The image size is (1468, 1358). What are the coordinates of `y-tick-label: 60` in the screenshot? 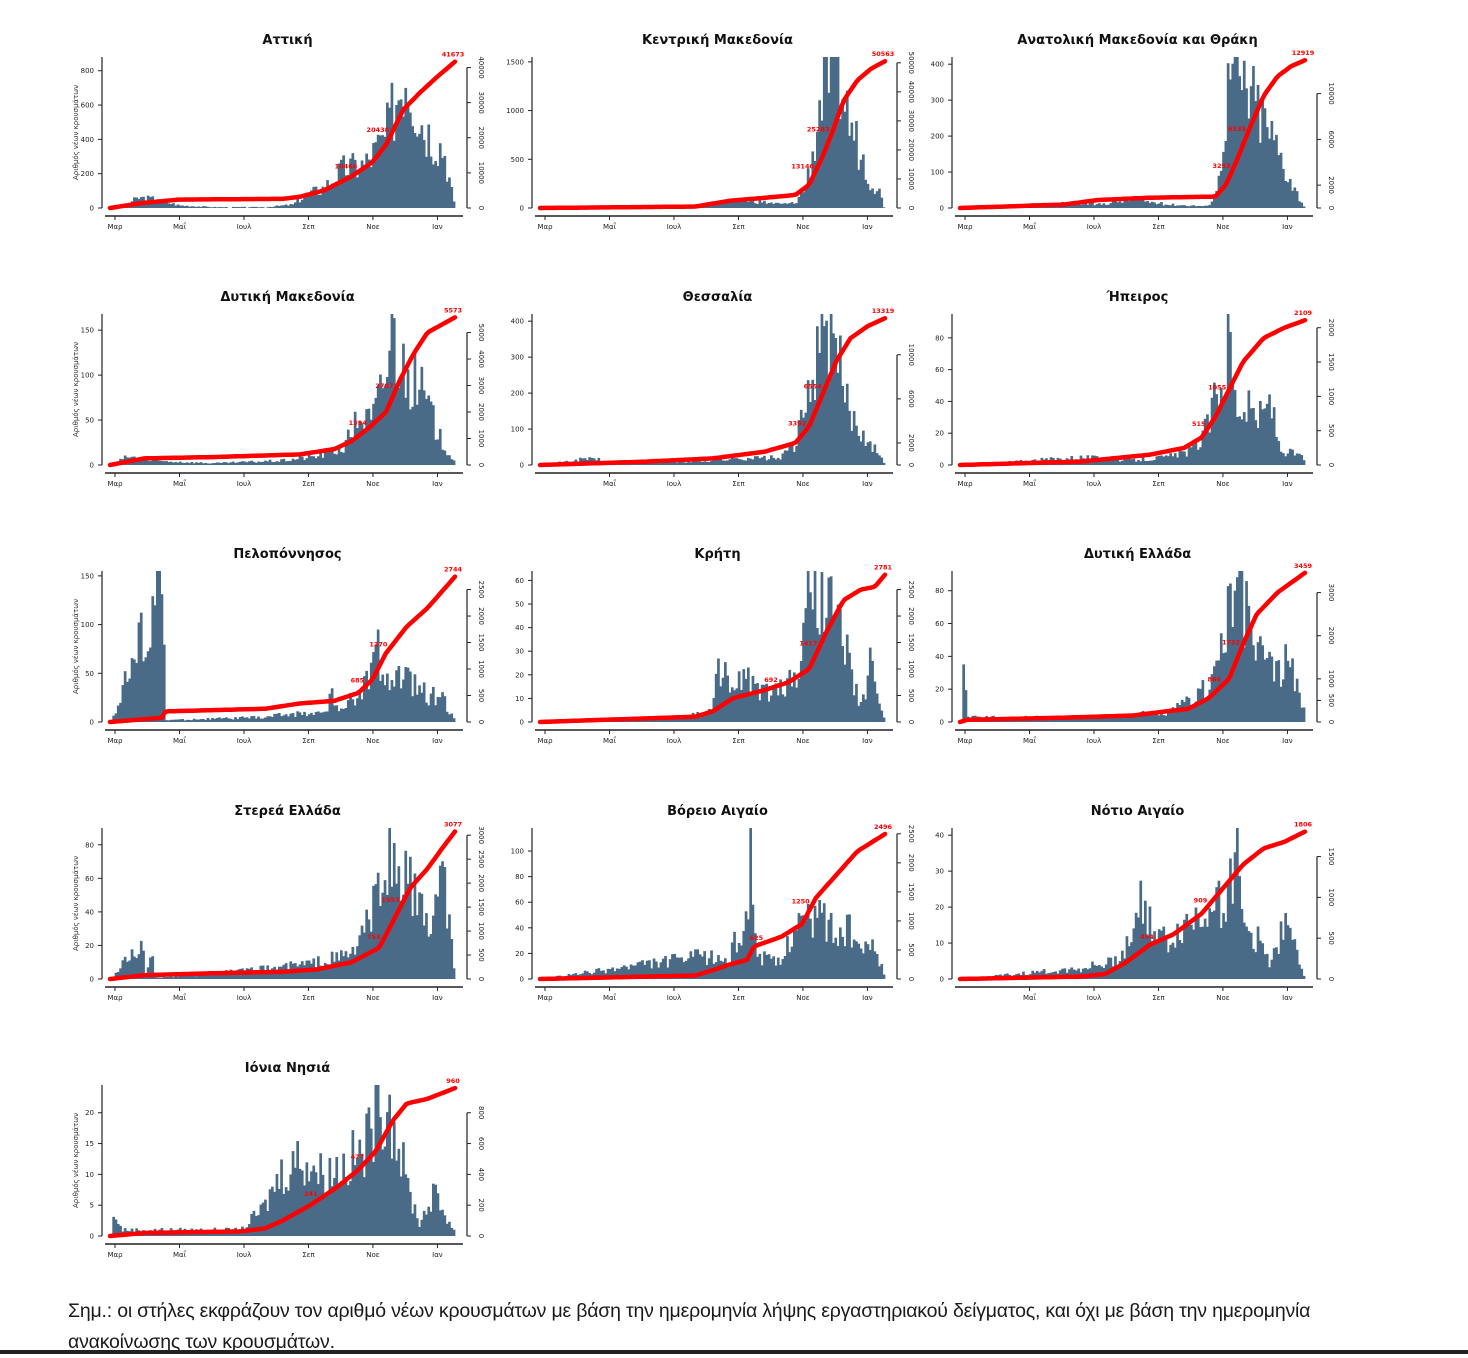 It's located at (89, 879).